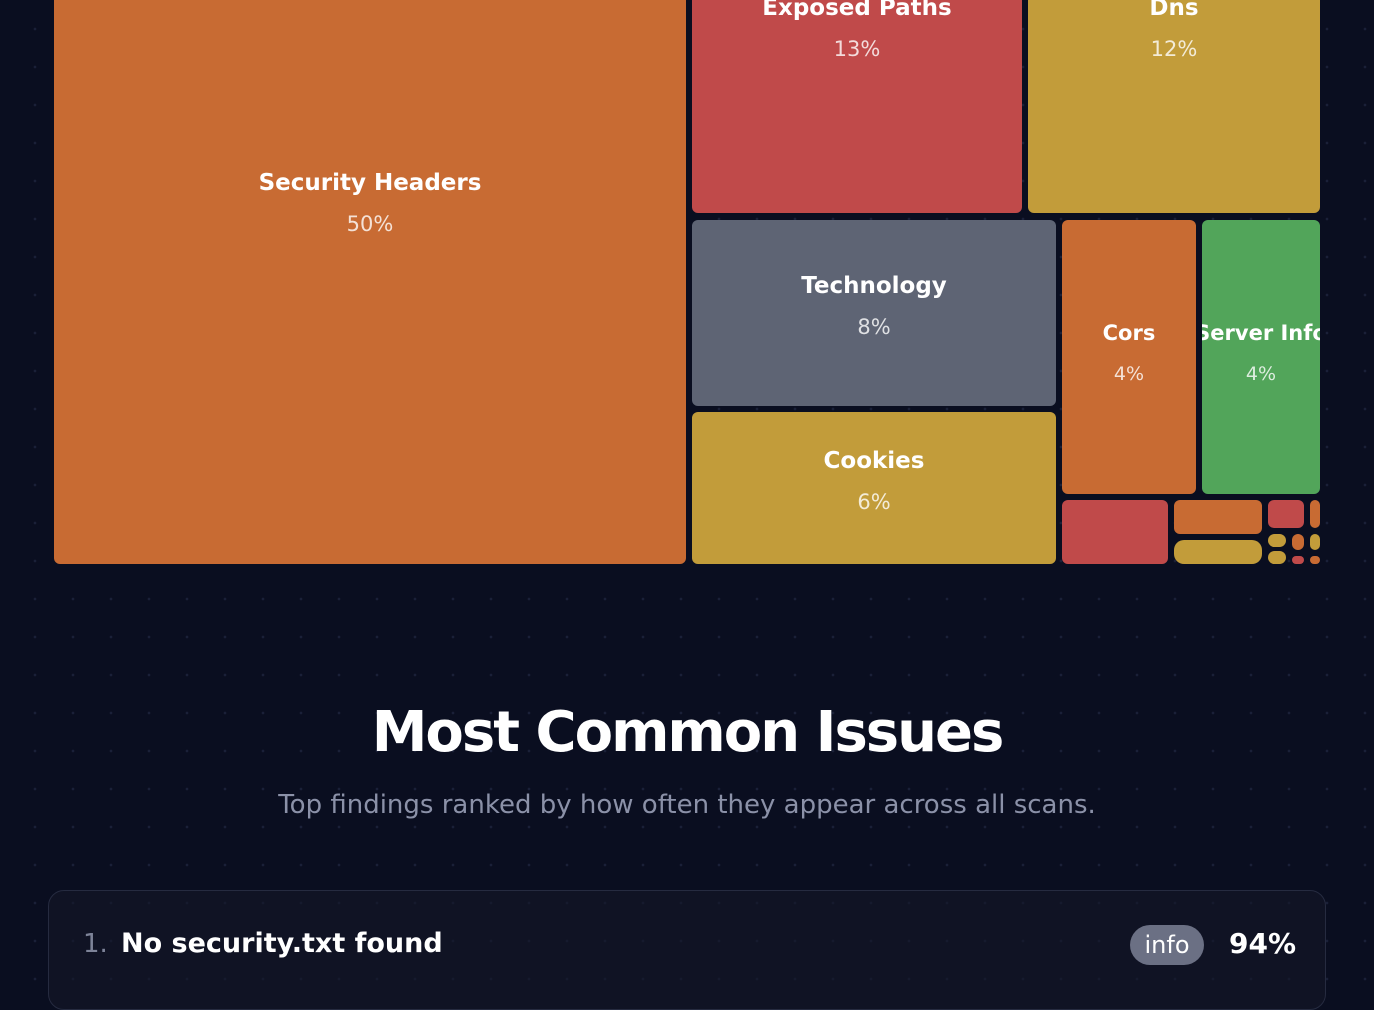 Image resolution: width=1374 pixels, height=1010 pixels. I want to click on severity-badge: info, so click(1167, 945).